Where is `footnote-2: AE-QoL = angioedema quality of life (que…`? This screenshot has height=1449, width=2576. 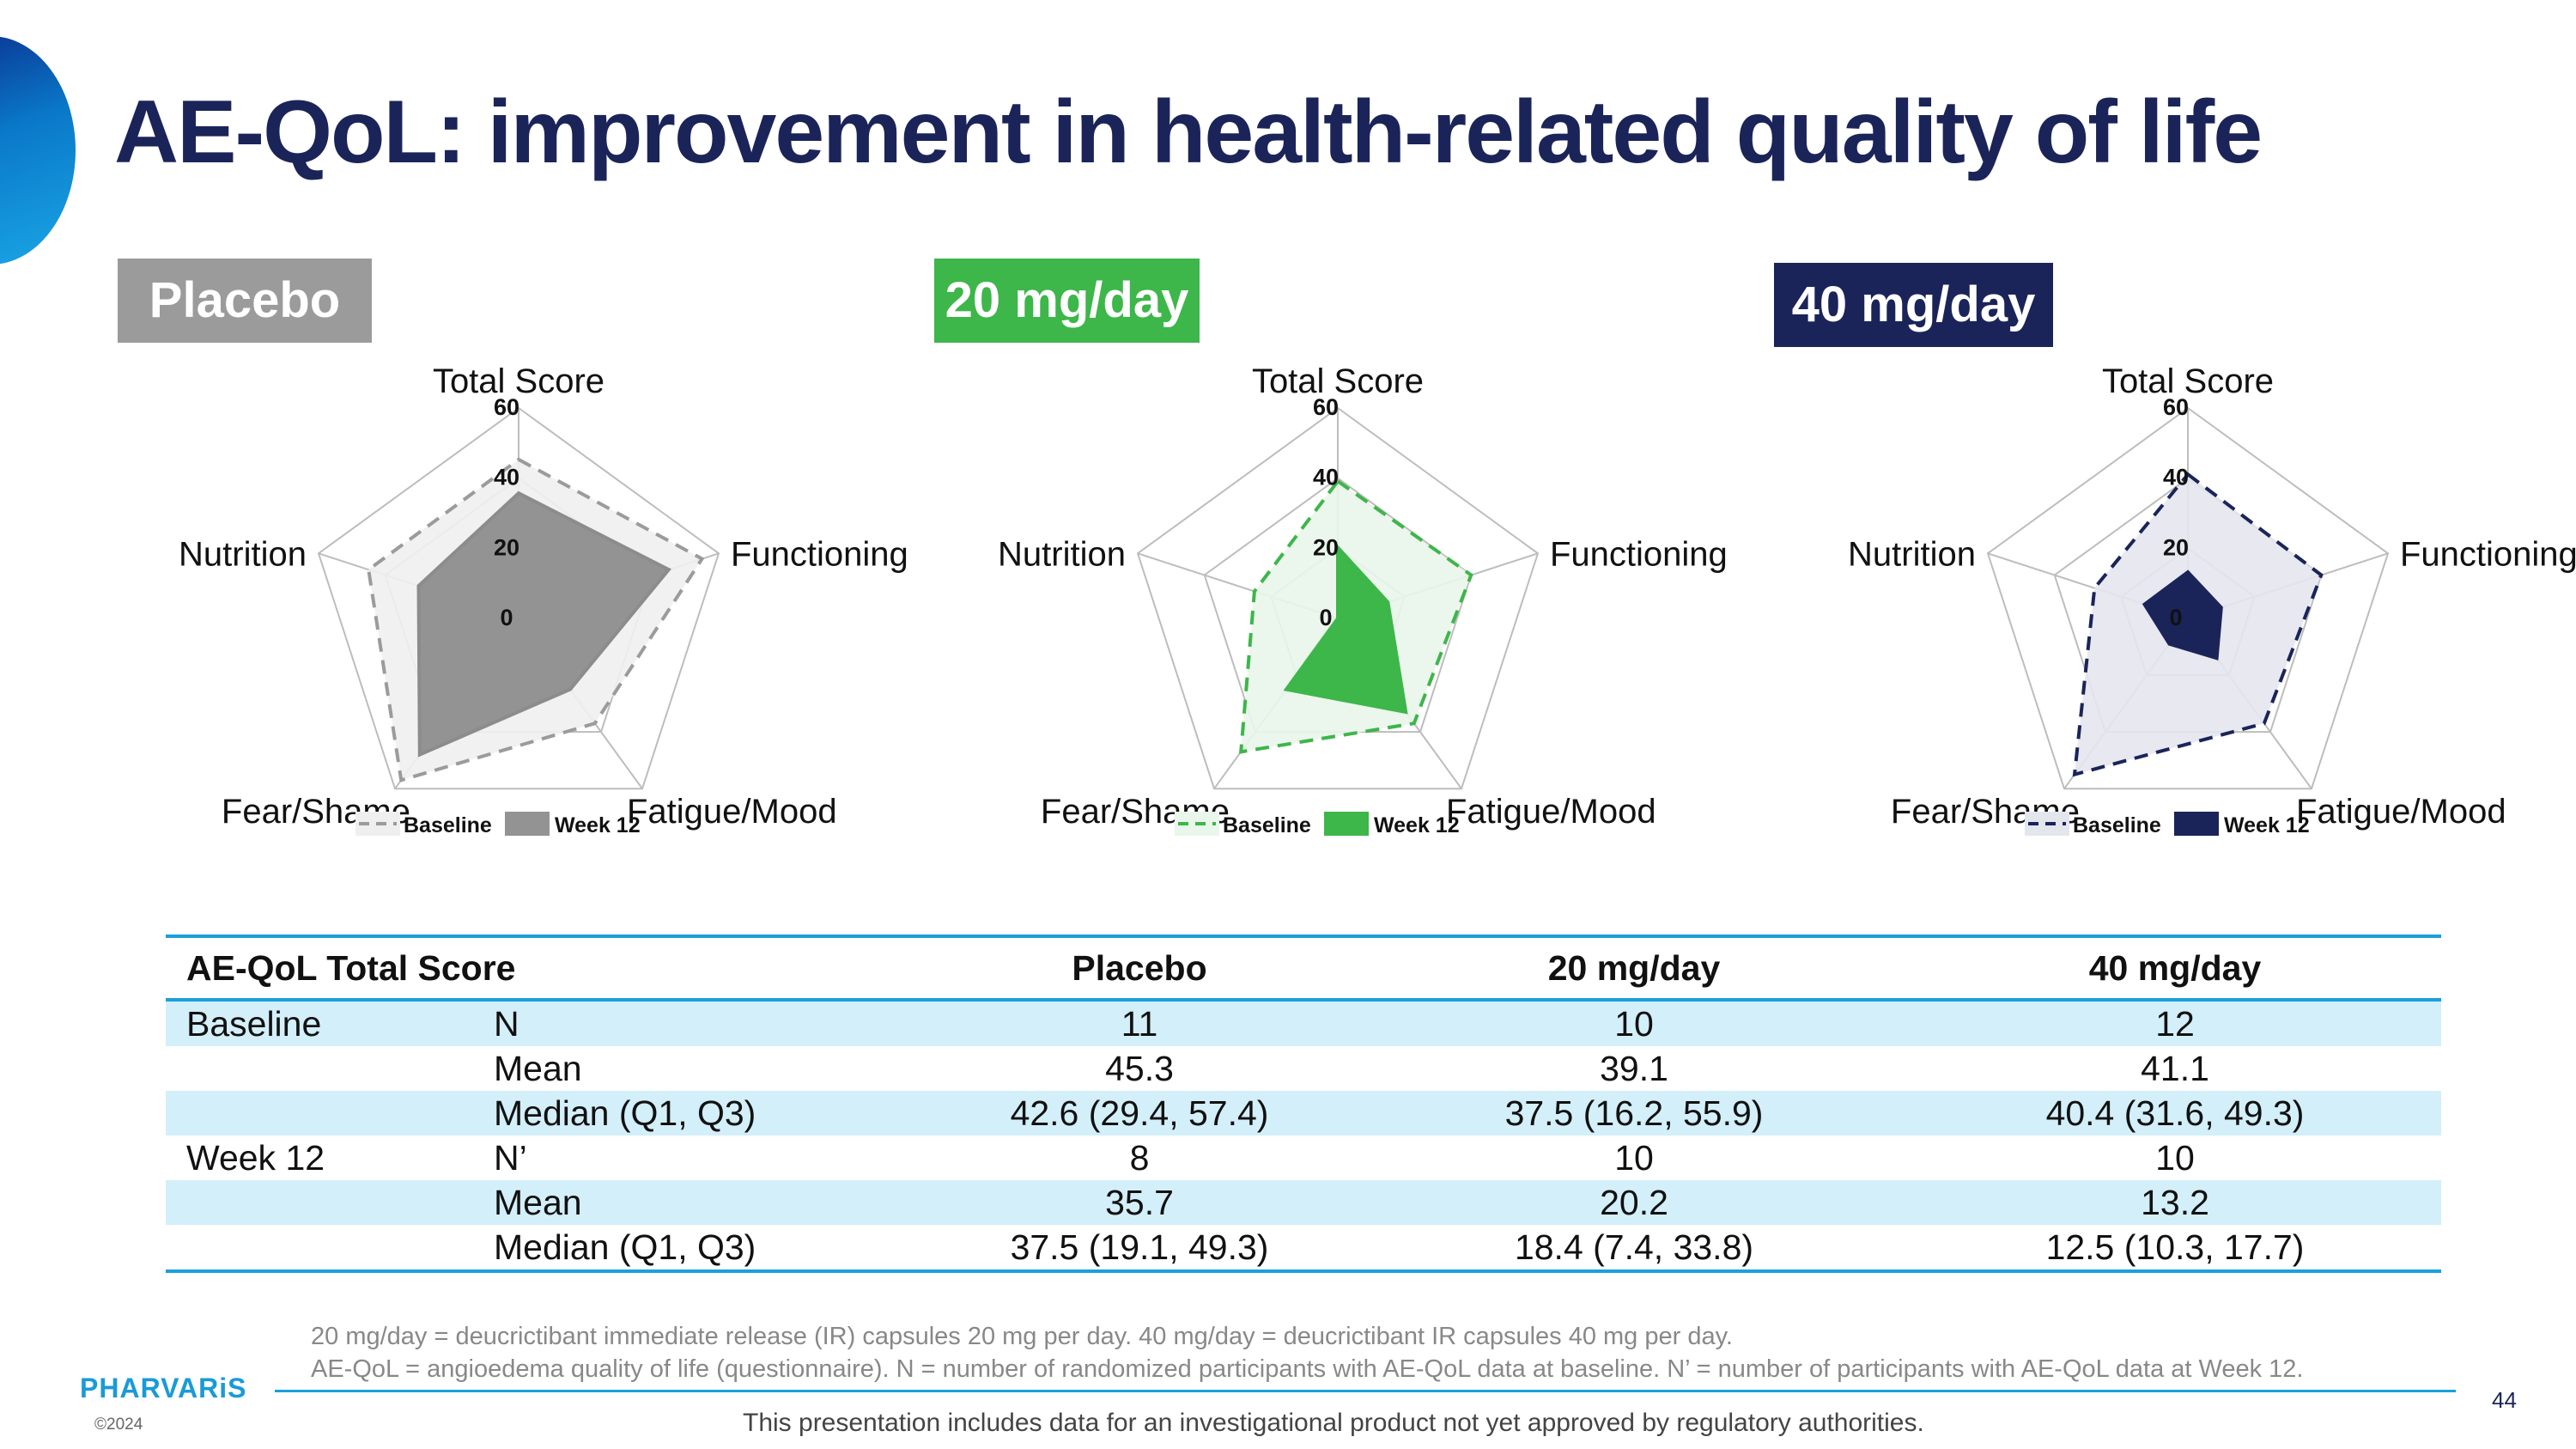 footnote-2: AE-QoL = angioedema quality of life (que… is located at coordinates (1308, 1369).